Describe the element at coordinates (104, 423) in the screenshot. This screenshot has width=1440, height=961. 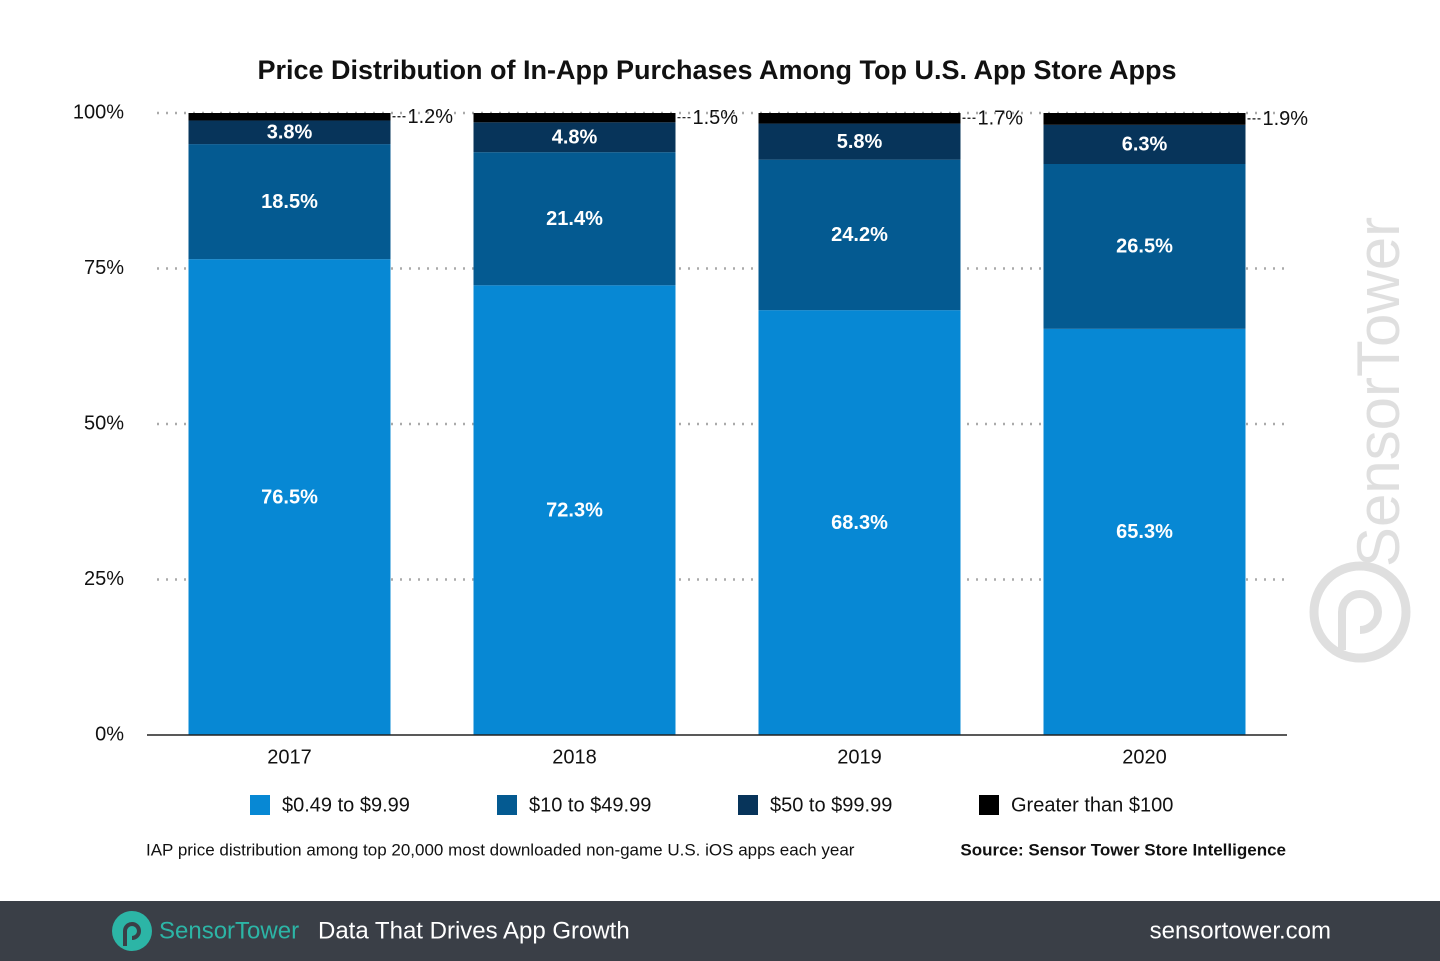
I see `y-tick-label: 50%` at that location.